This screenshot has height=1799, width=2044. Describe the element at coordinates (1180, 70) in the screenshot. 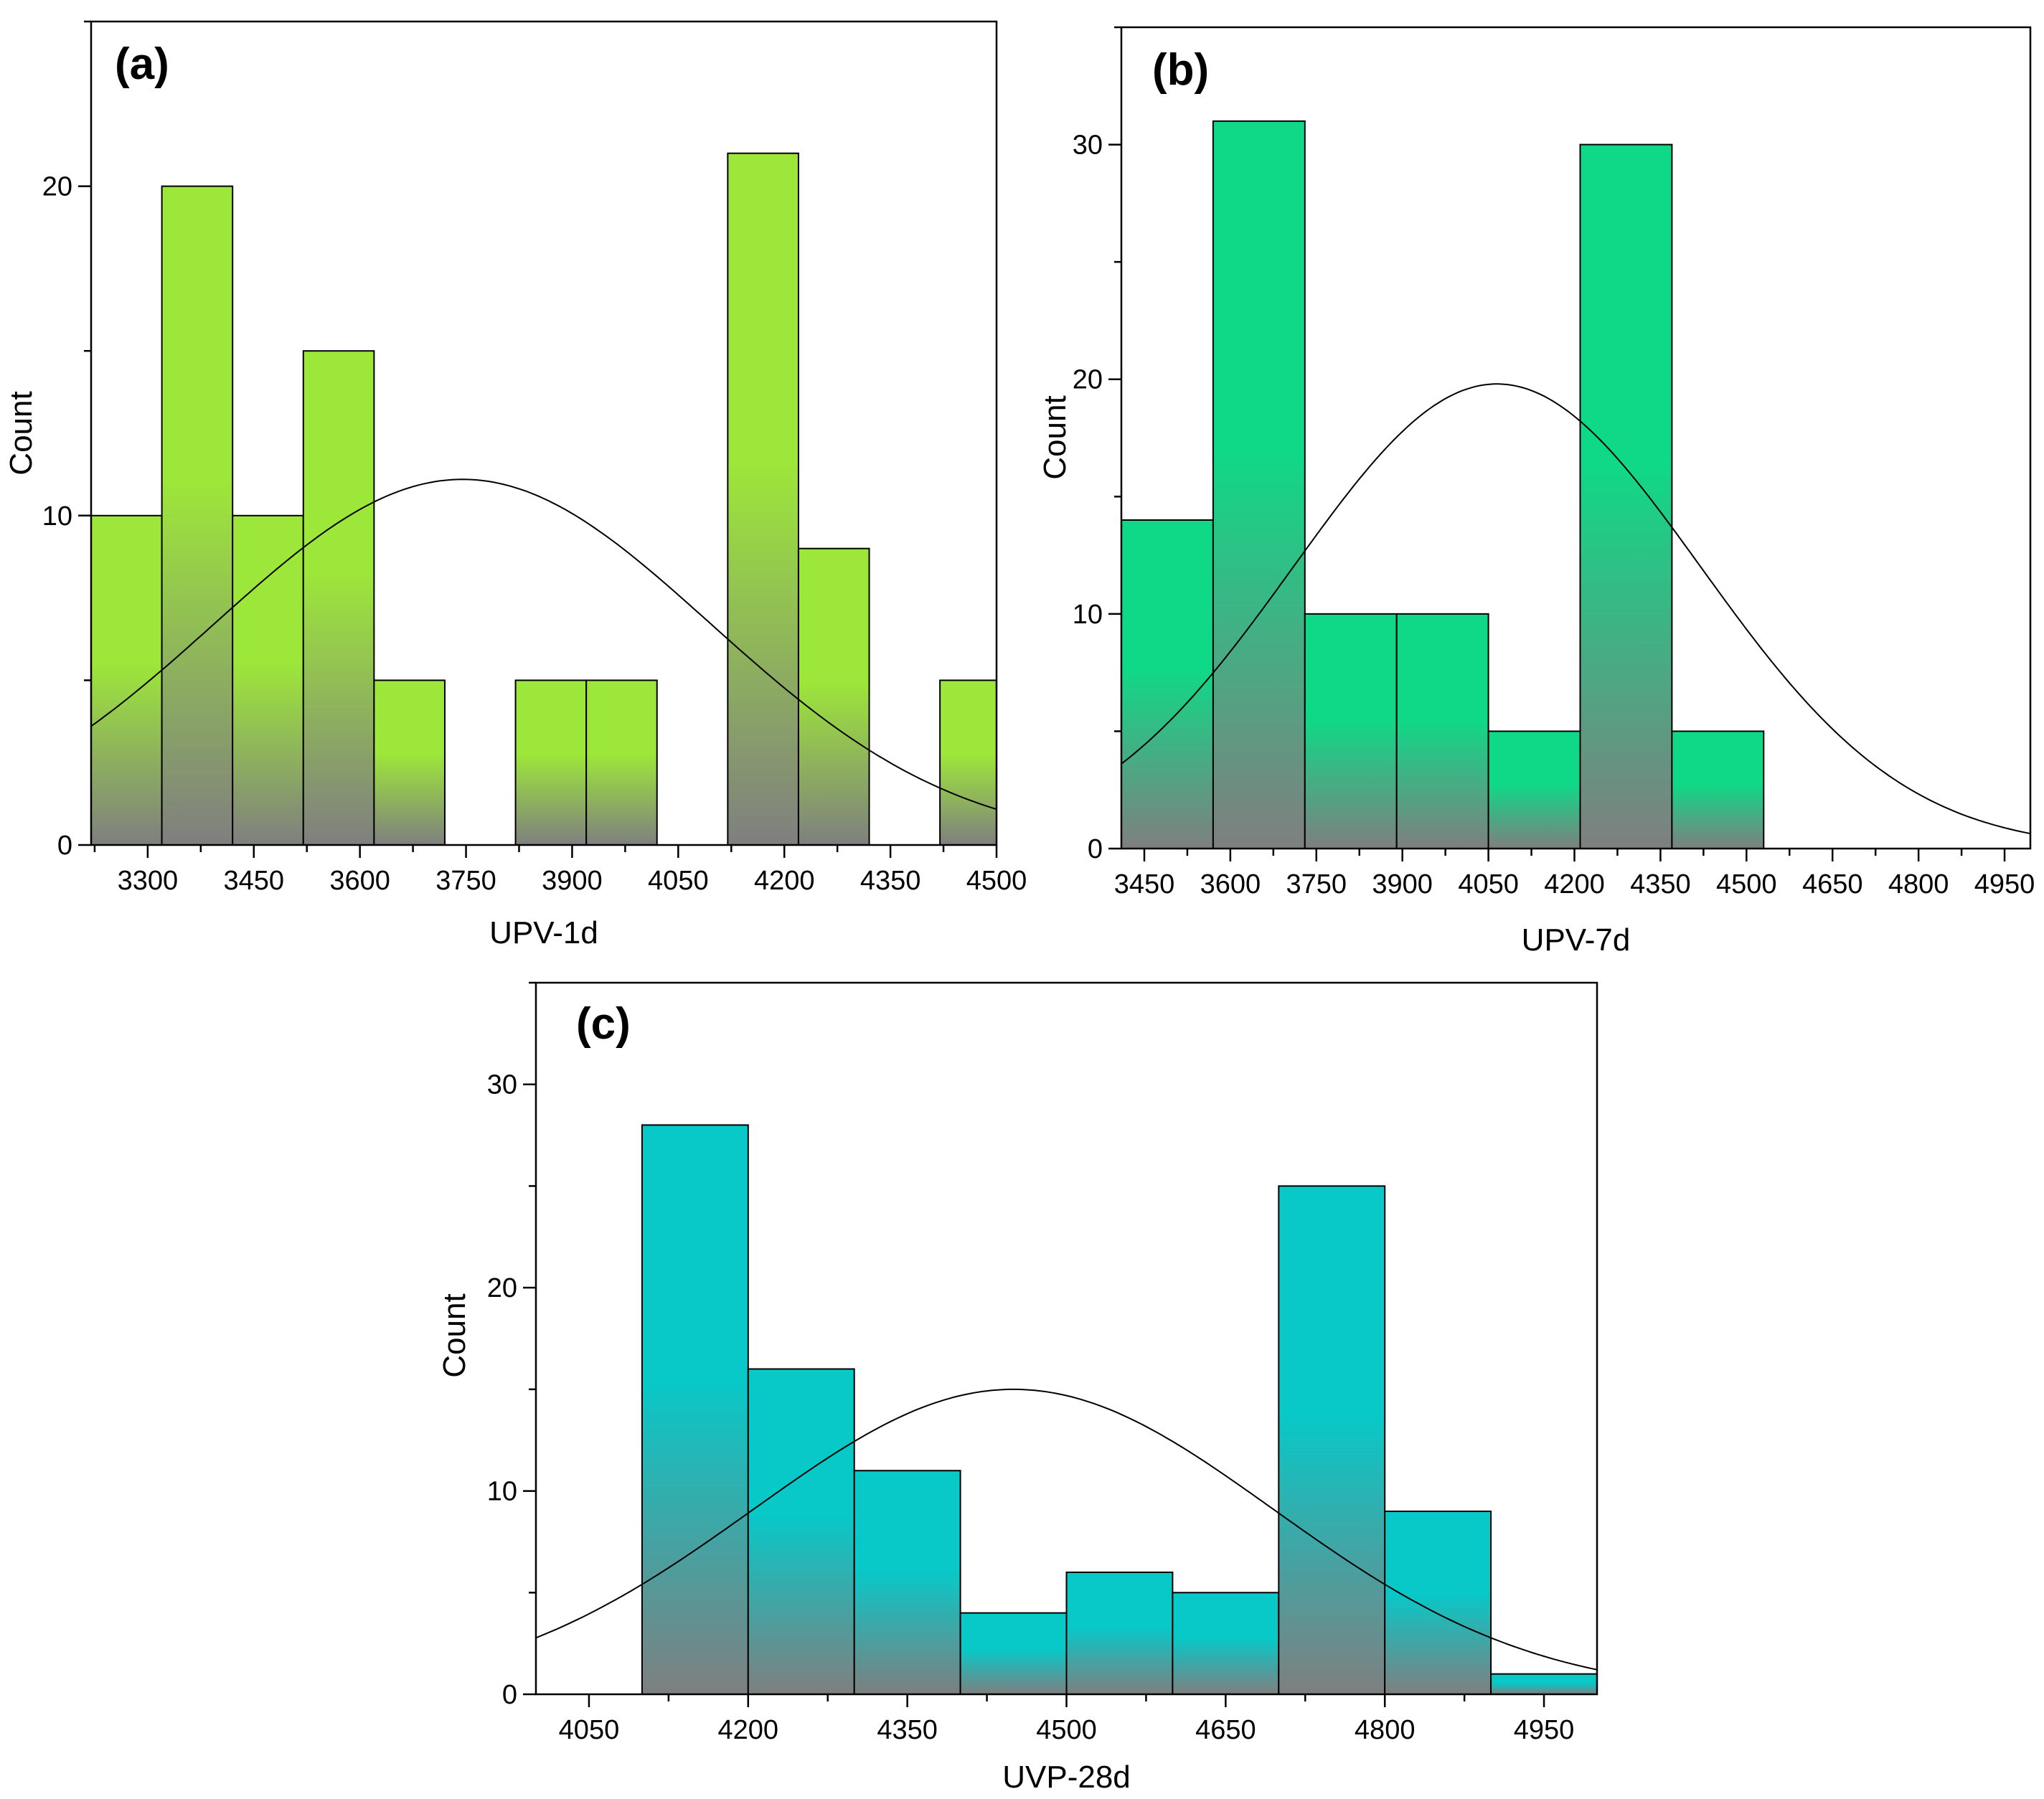

I see `panel-label: (b)` at that location.